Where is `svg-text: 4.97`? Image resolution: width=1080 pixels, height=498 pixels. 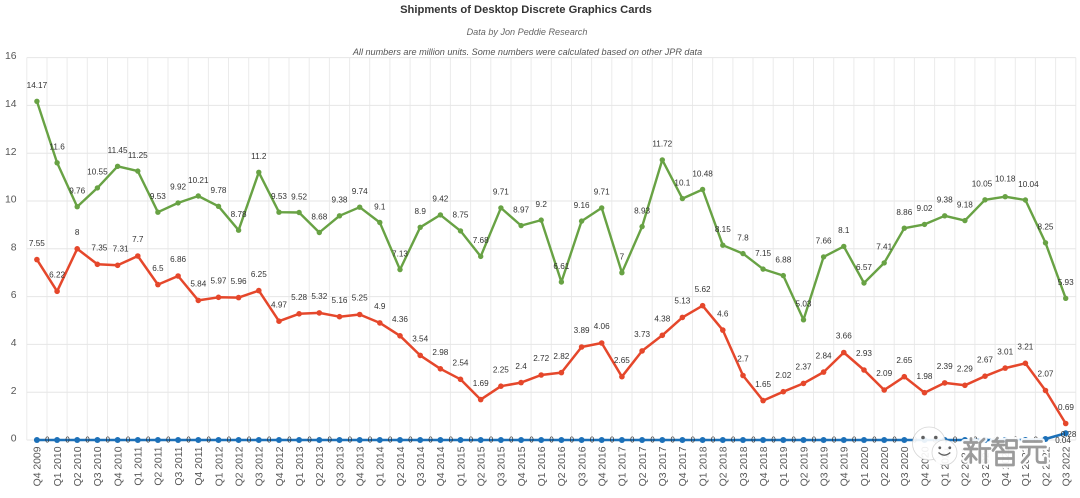
svg-text: 4.97 is located at coordinates (279, 304).